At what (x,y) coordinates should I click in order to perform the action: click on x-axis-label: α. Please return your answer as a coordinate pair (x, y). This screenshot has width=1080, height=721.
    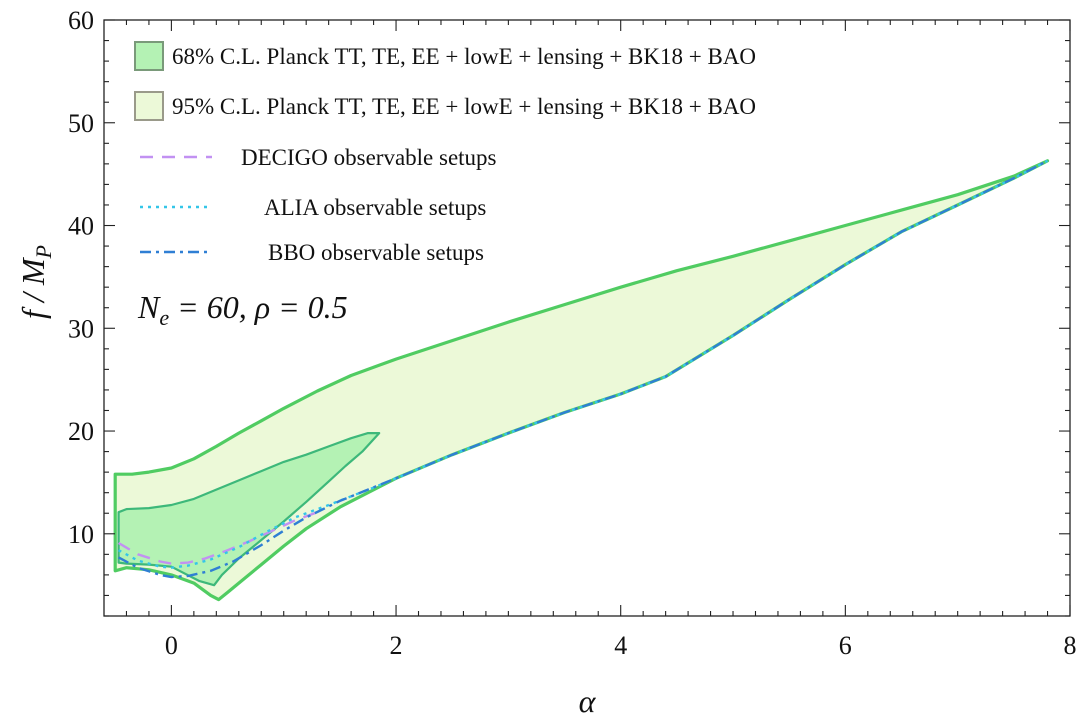
    Looking at the image, I should click on (588, 701).